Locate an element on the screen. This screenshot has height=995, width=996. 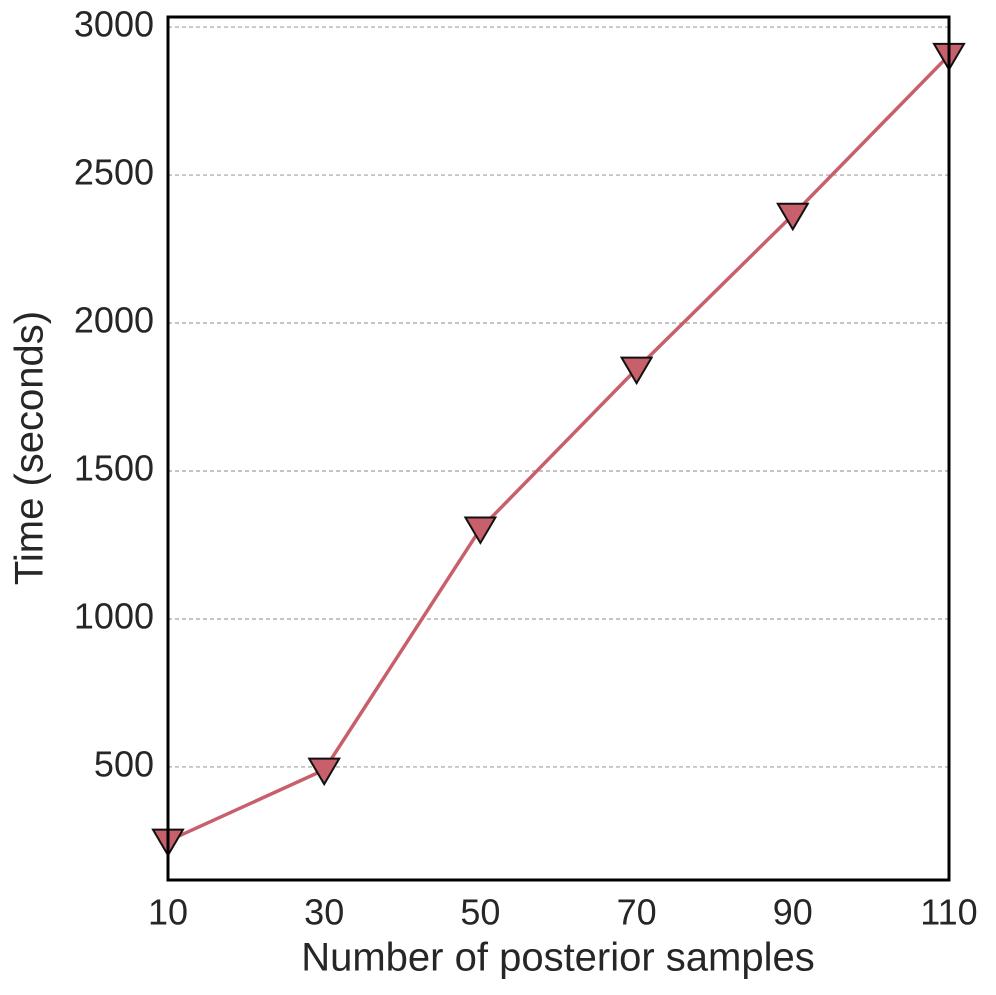
x-tick-label: 110 is located at coordinates (948, 912).